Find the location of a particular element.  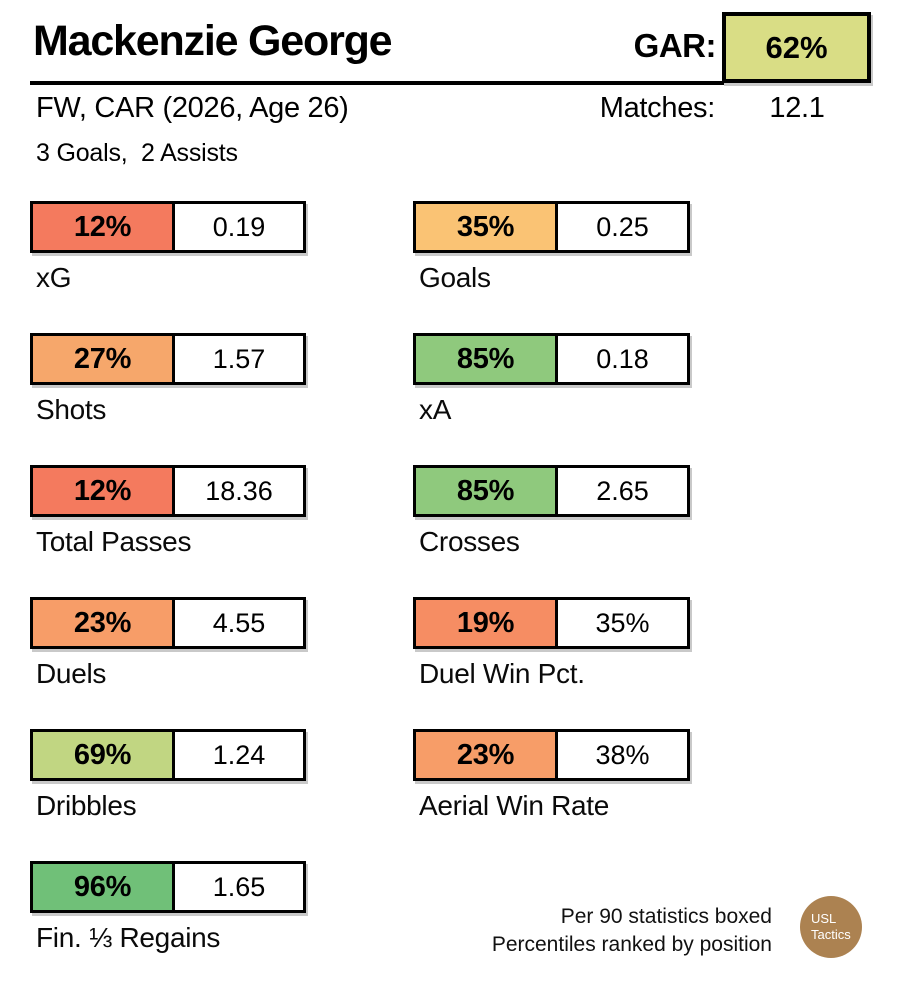

stat-duel-win-pct: 19% 35% Duel Win Pct. is located at coordinates (551, 643).